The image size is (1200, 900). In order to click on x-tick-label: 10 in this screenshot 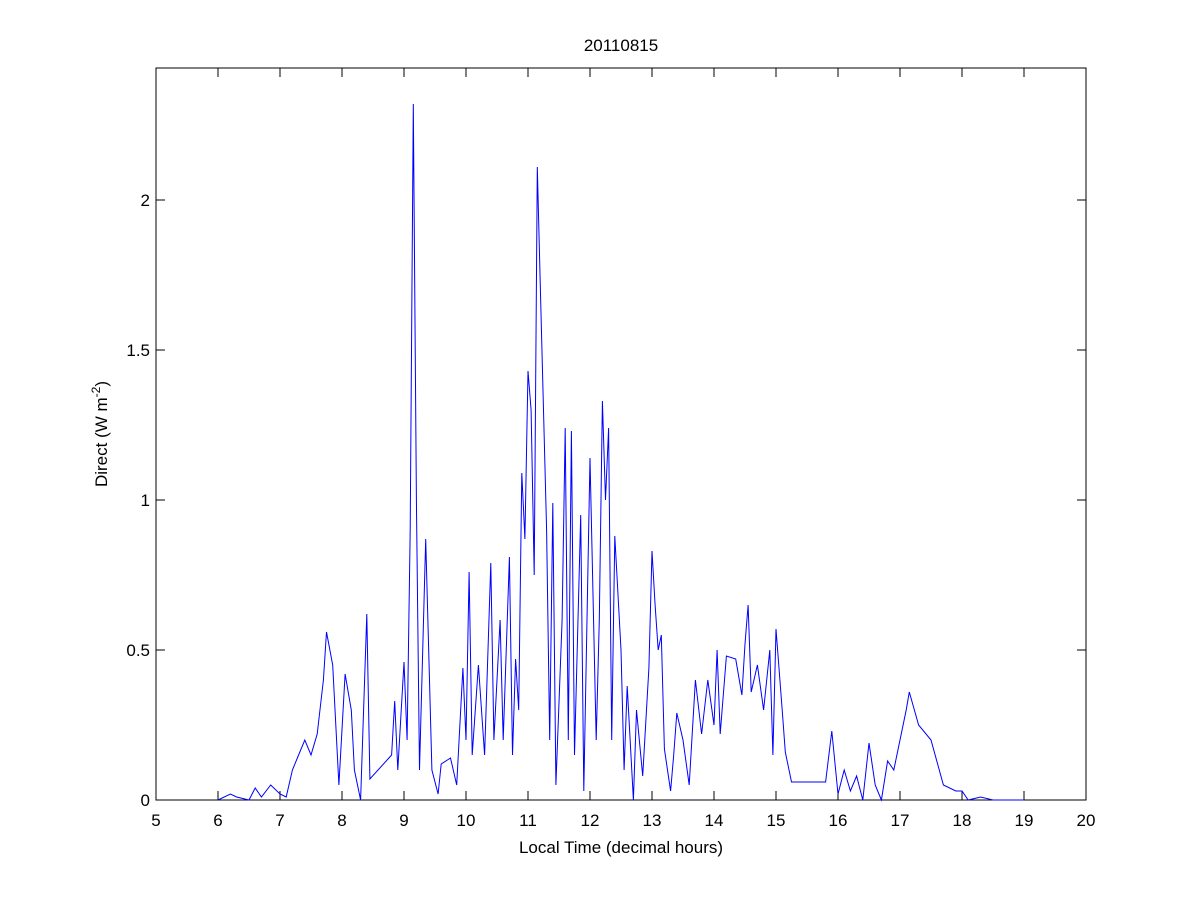, I will do `click(466, 820)`.